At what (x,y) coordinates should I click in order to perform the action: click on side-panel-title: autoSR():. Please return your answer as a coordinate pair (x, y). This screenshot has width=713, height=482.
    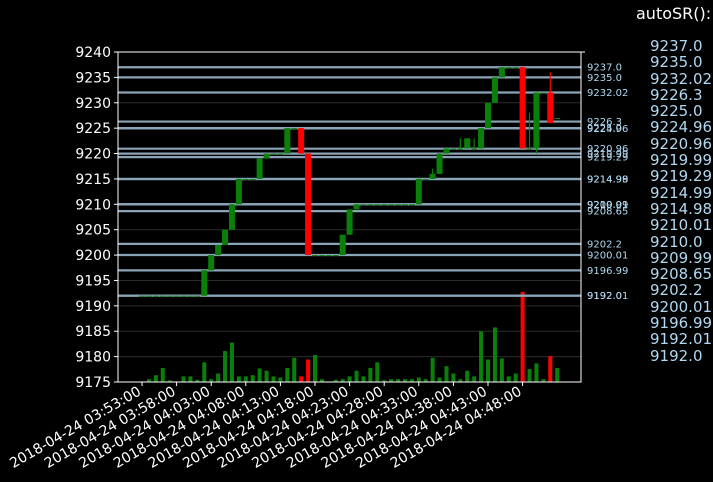
    Looking at the image, I should click on (674, 13).